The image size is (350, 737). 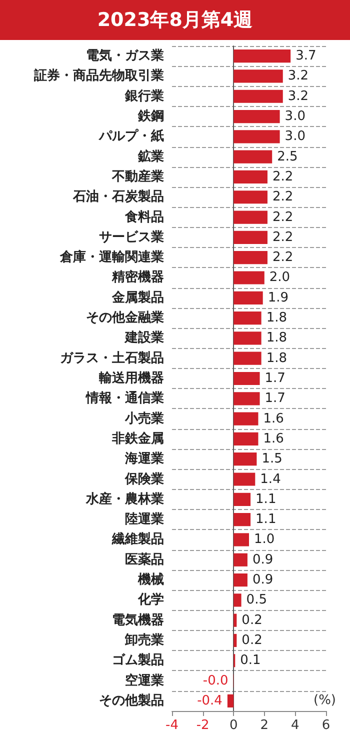 I want to click on data-label: 1.9, so click(x=278, y=298).